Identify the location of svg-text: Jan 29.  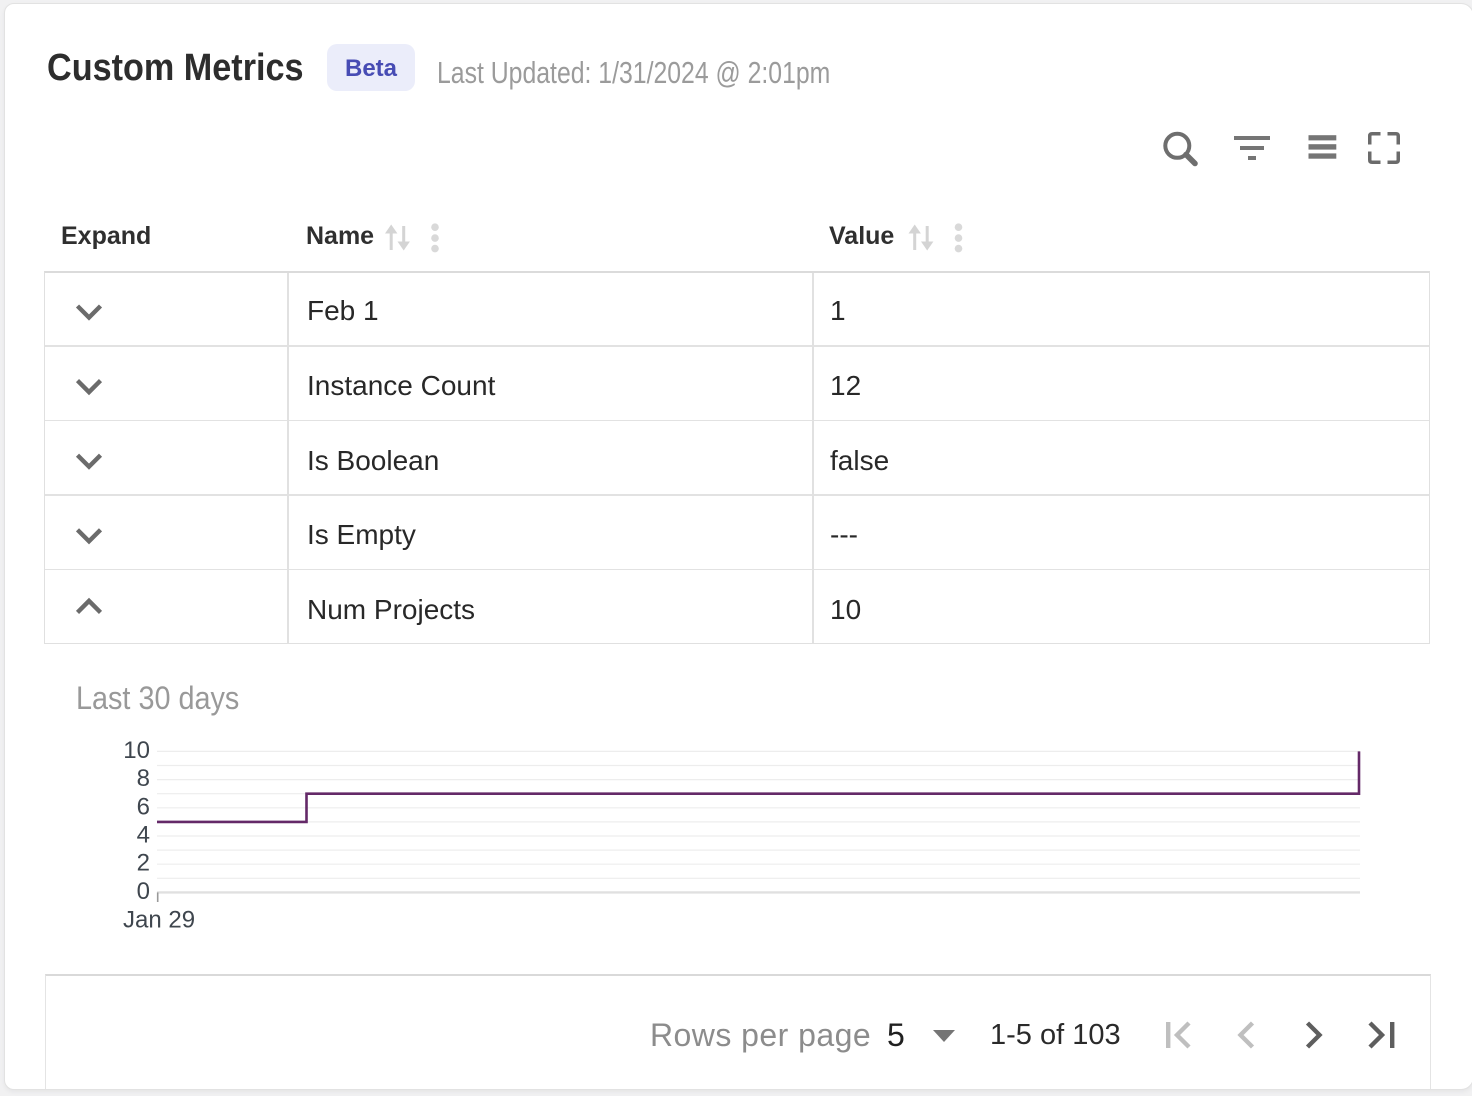
(159, 920).